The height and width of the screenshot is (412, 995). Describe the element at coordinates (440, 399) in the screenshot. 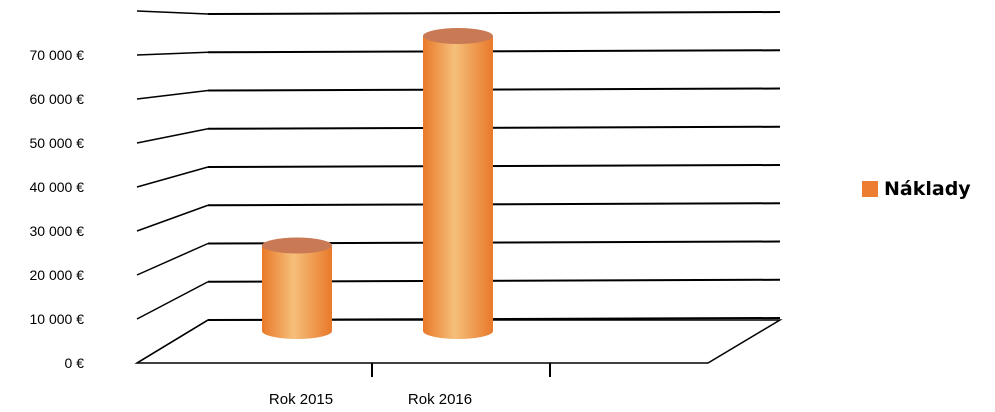

I see `x-tick-label: Rok 2016` at that location.